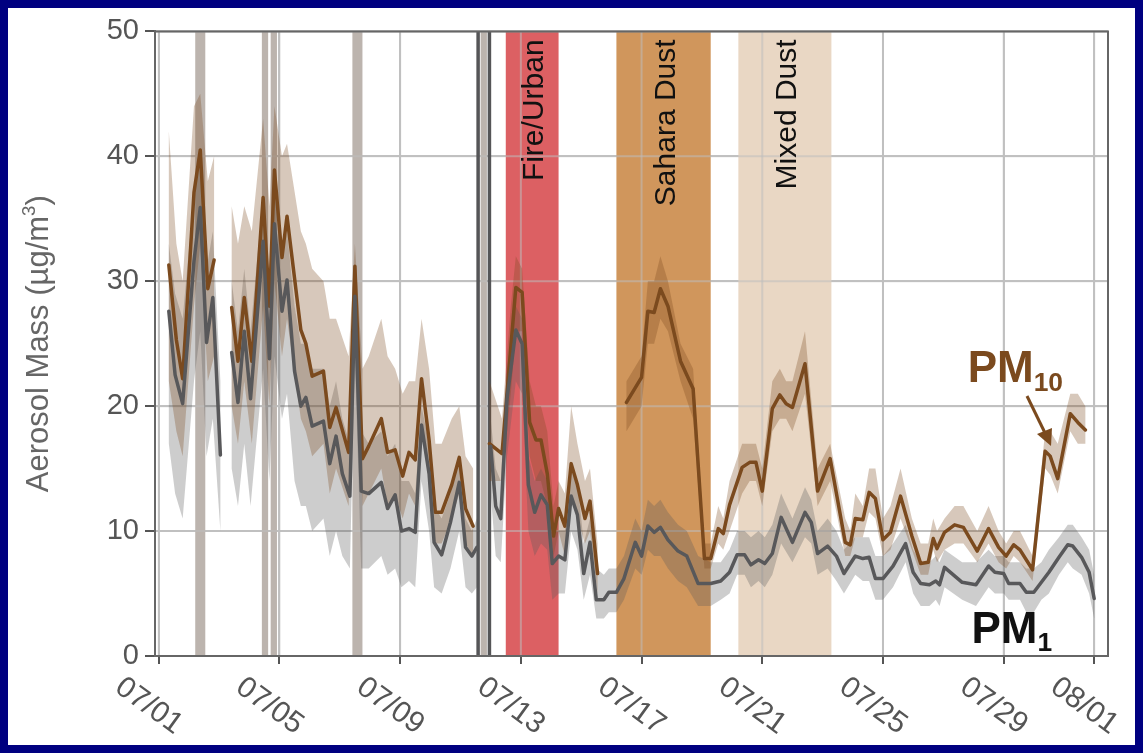 The width and height of the screenshot is (1143, 753). What do you see at coordinates (533, 110) in the screenshot?
I see `band-label: Fire/Urban` at bounding box center [533, 110].